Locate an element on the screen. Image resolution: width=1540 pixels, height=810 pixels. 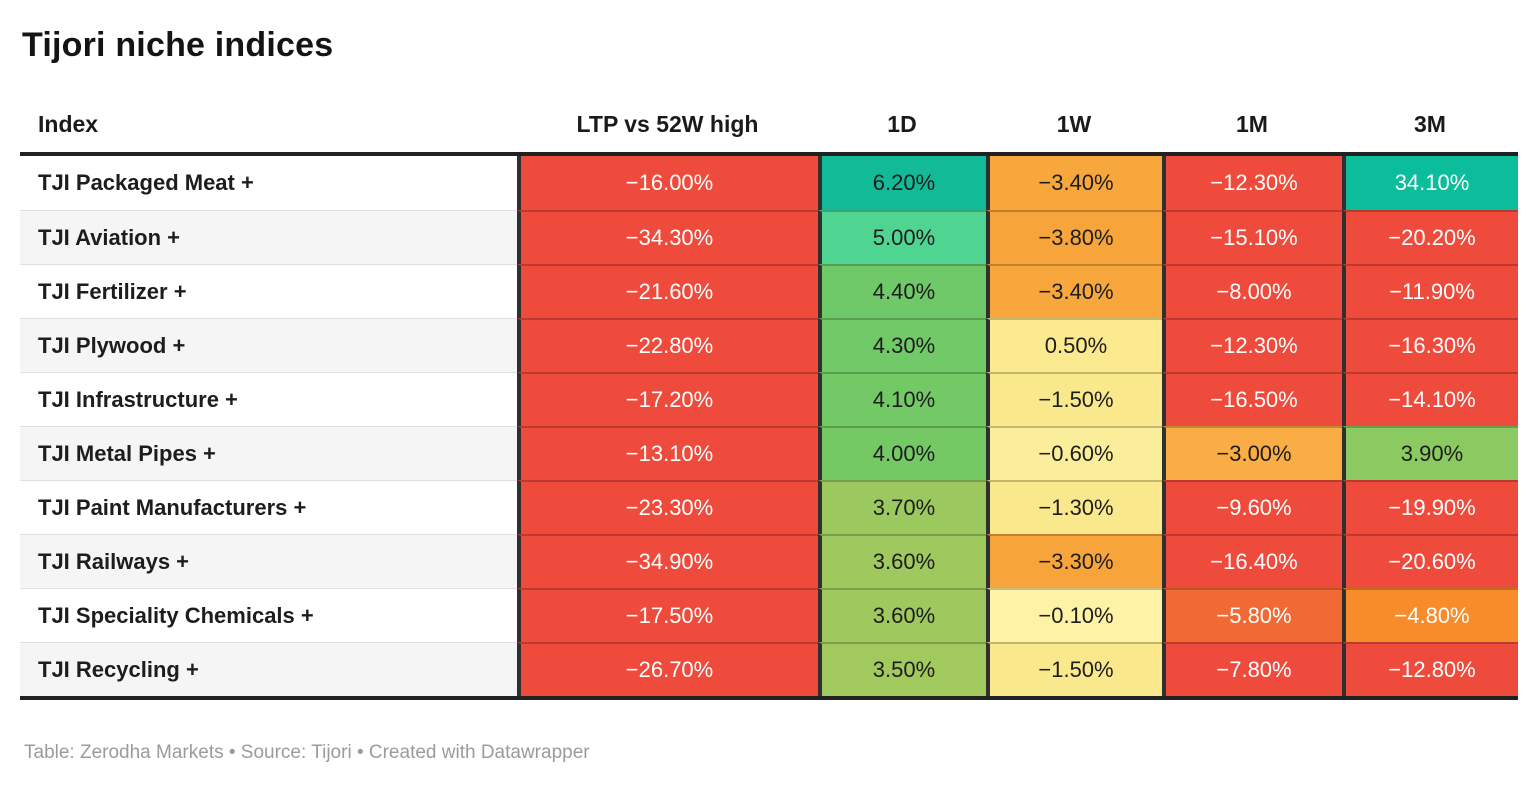
ltp-vs-52w-high-value-cell: −13.10% is located at coordinates (667, 453).